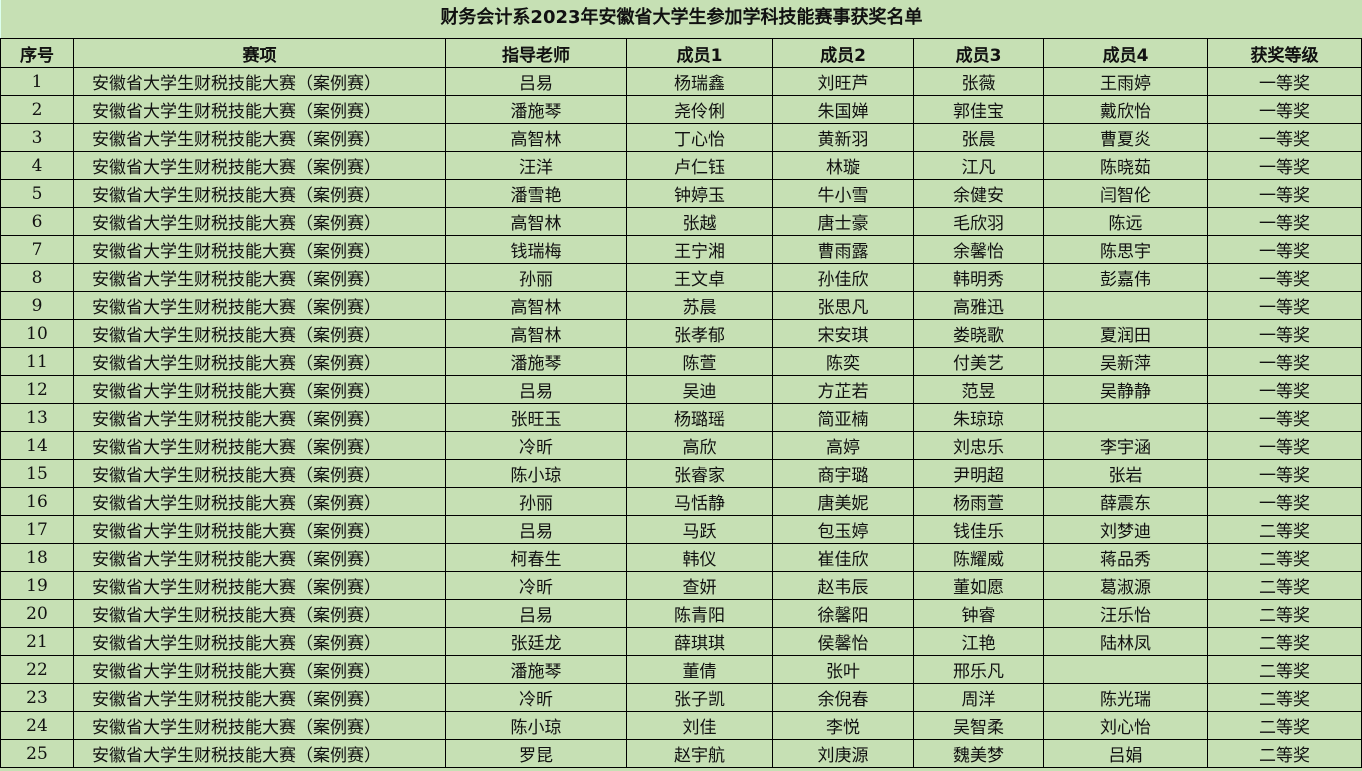  Describe the element at coordinates (843, 53) in the screenshot. I see `header-member2: 成员2` at that location.